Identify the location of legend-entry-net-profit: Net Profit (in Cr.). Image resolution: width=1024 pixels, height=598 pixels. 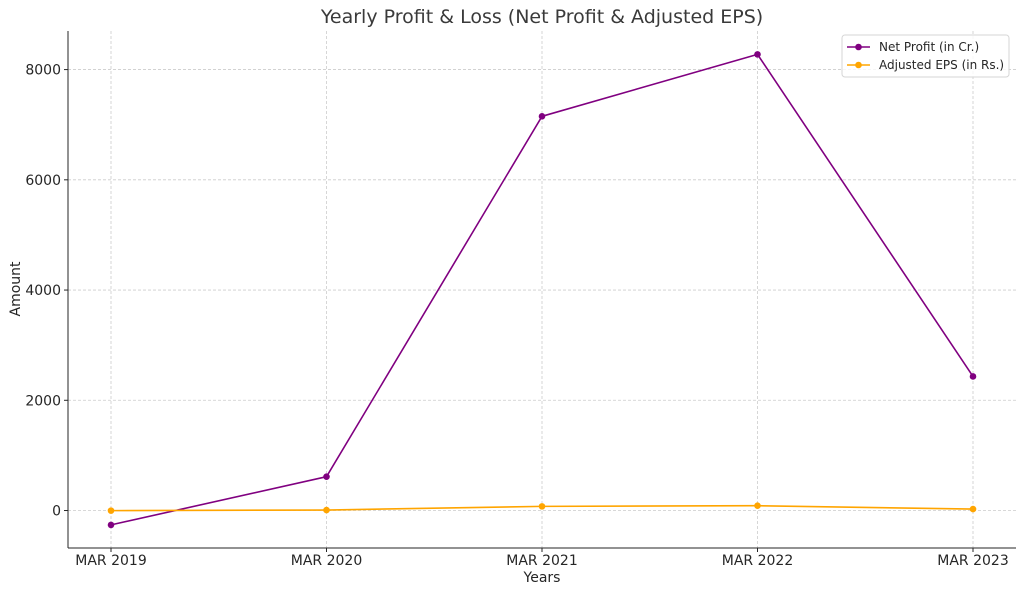
(913, 47).